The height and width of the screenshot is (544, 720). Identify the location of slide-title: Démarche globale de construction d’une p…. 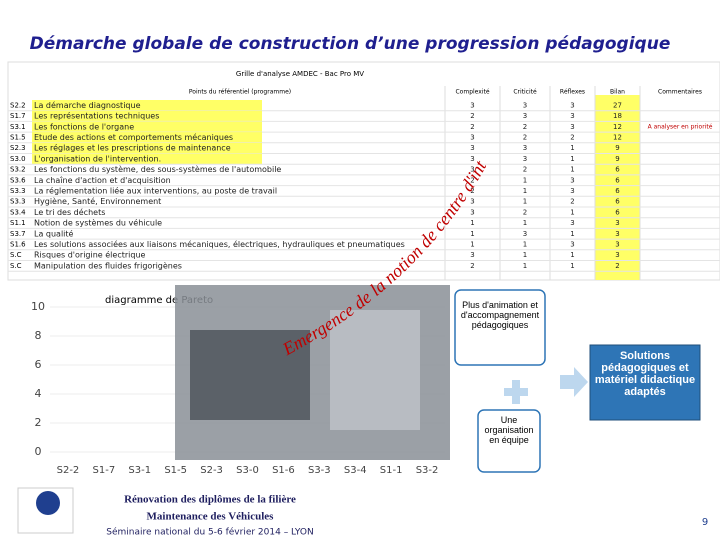
(350, 44).